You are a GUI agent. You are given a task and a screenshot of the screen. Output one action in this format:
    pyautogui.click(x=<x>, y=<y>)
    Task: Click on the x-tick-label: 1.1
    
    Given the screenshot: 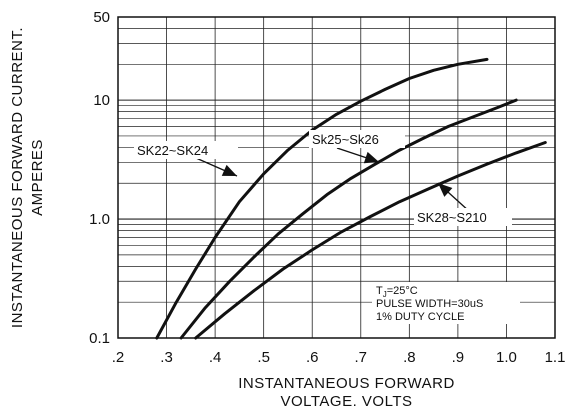 What is the action you would take?
    pyautogui.click(x=555, y=357)
    